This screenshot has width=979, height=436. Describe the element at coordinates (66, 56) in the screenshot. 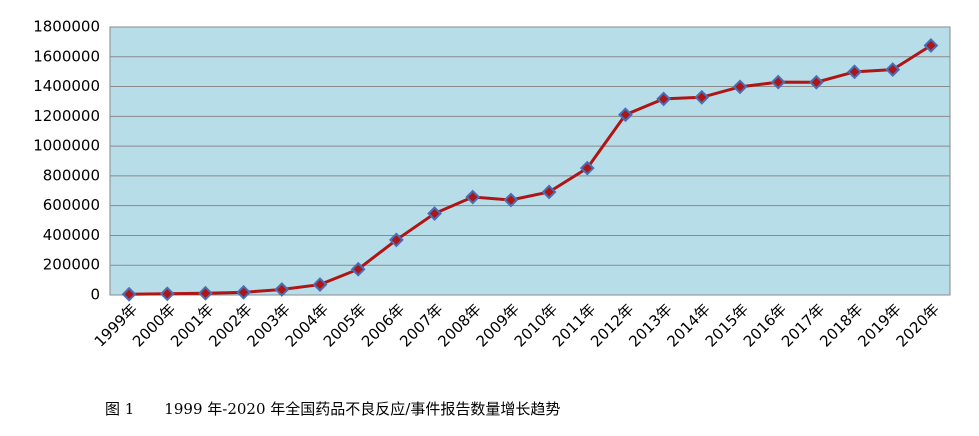

I see `y-tick-label: 1600000` at that location.